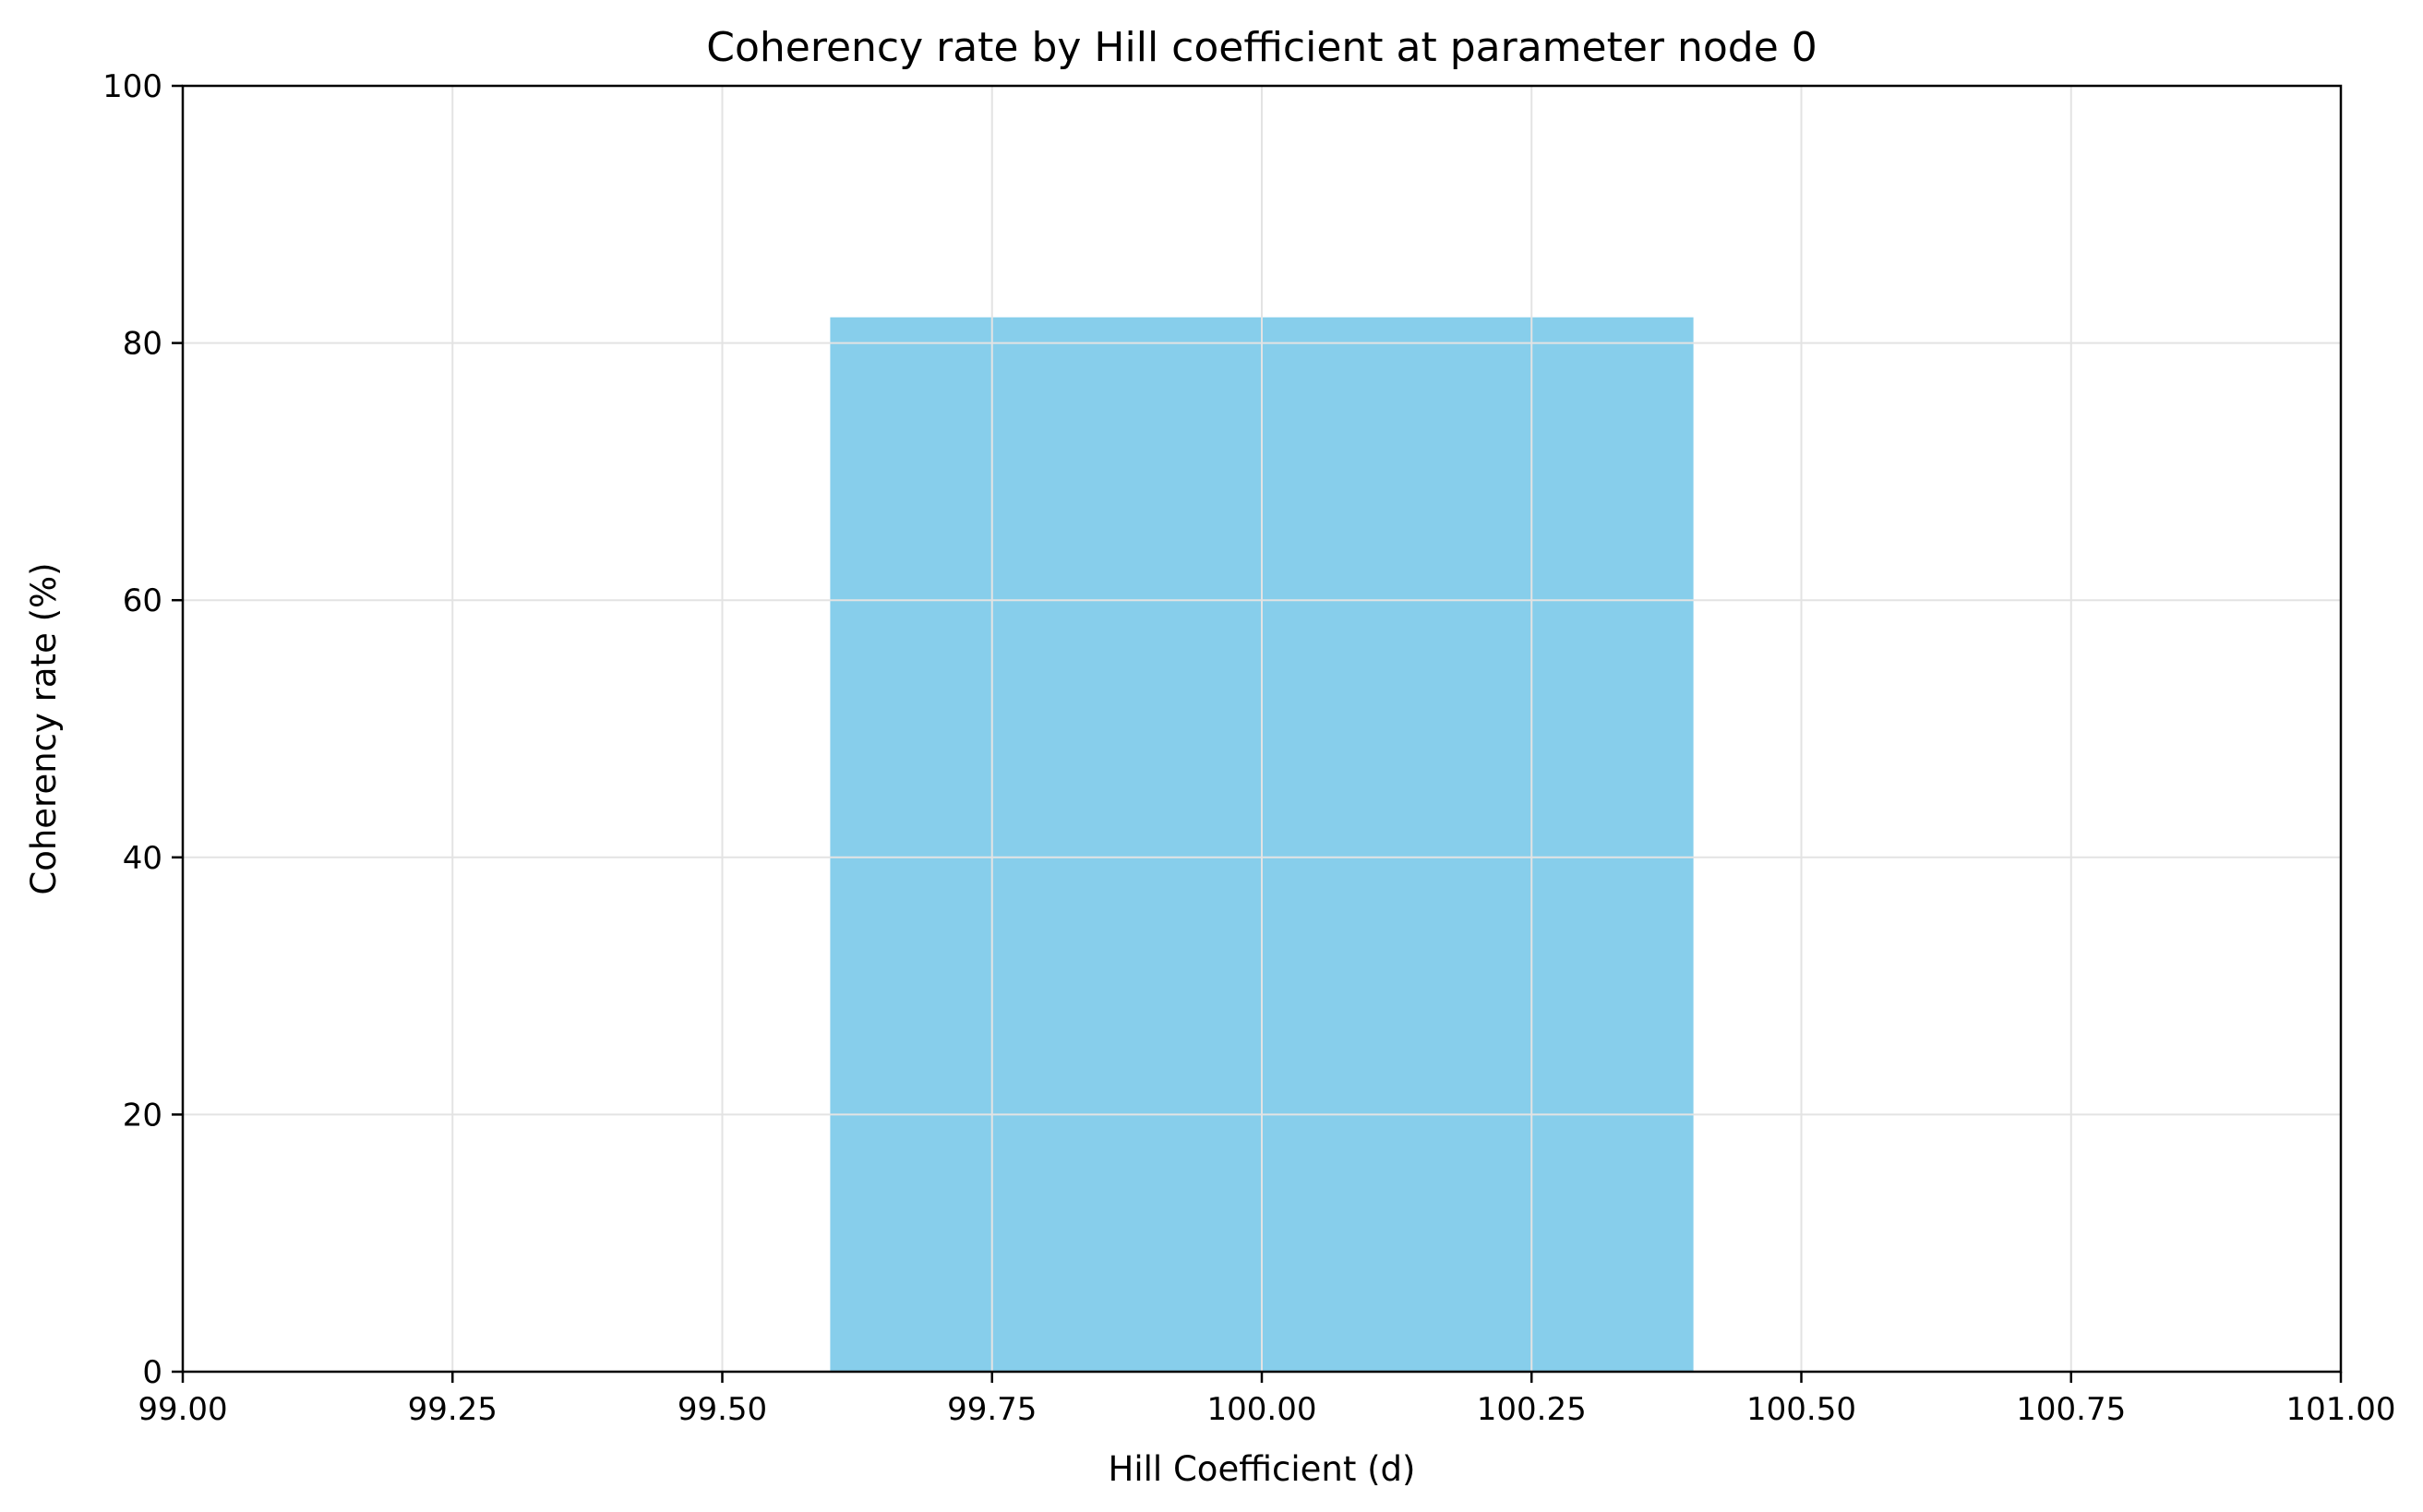 This screenshot has width=2423, height=1512. Describe the element at coordinates (142, 1115) in the screenshot. I see `y-tick-label: 20` at that location.